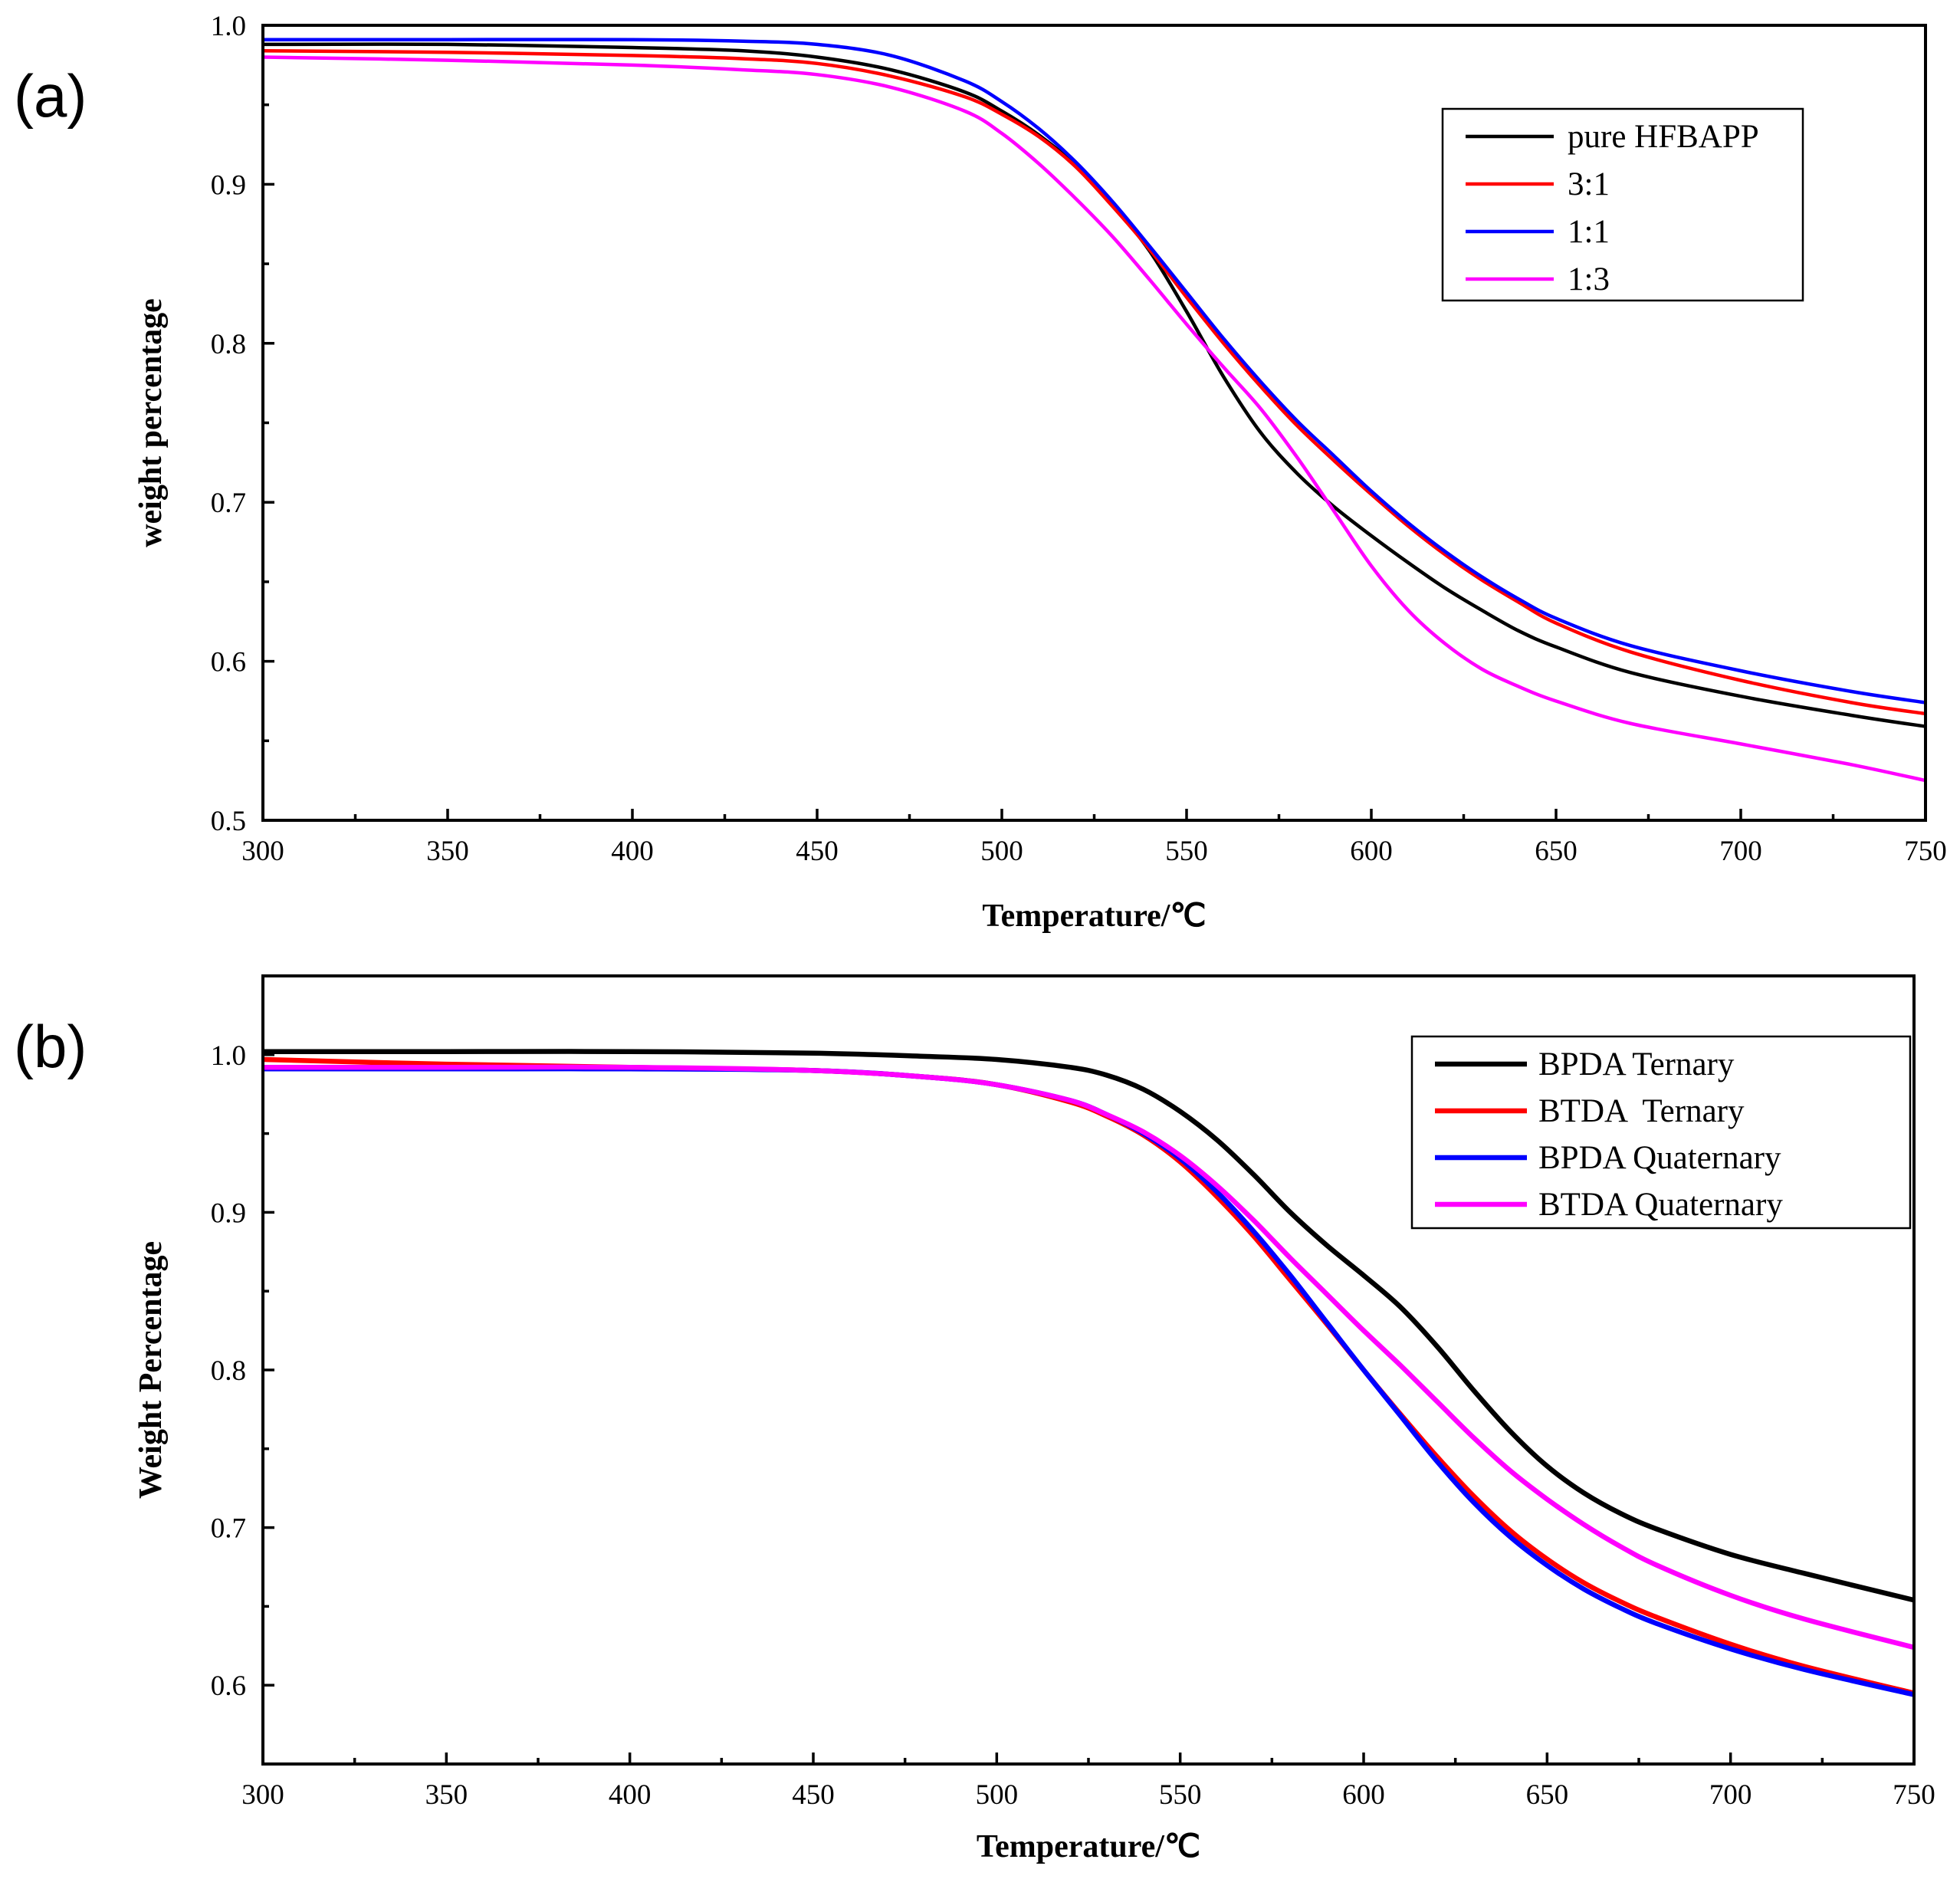 The width and height of the screenshot is (1960, 1879). What do you see at coordinates (1001, 851) in the screenshot?
I see `panel-a-x-tick-label: 500` at bounding box center [1001, 851].